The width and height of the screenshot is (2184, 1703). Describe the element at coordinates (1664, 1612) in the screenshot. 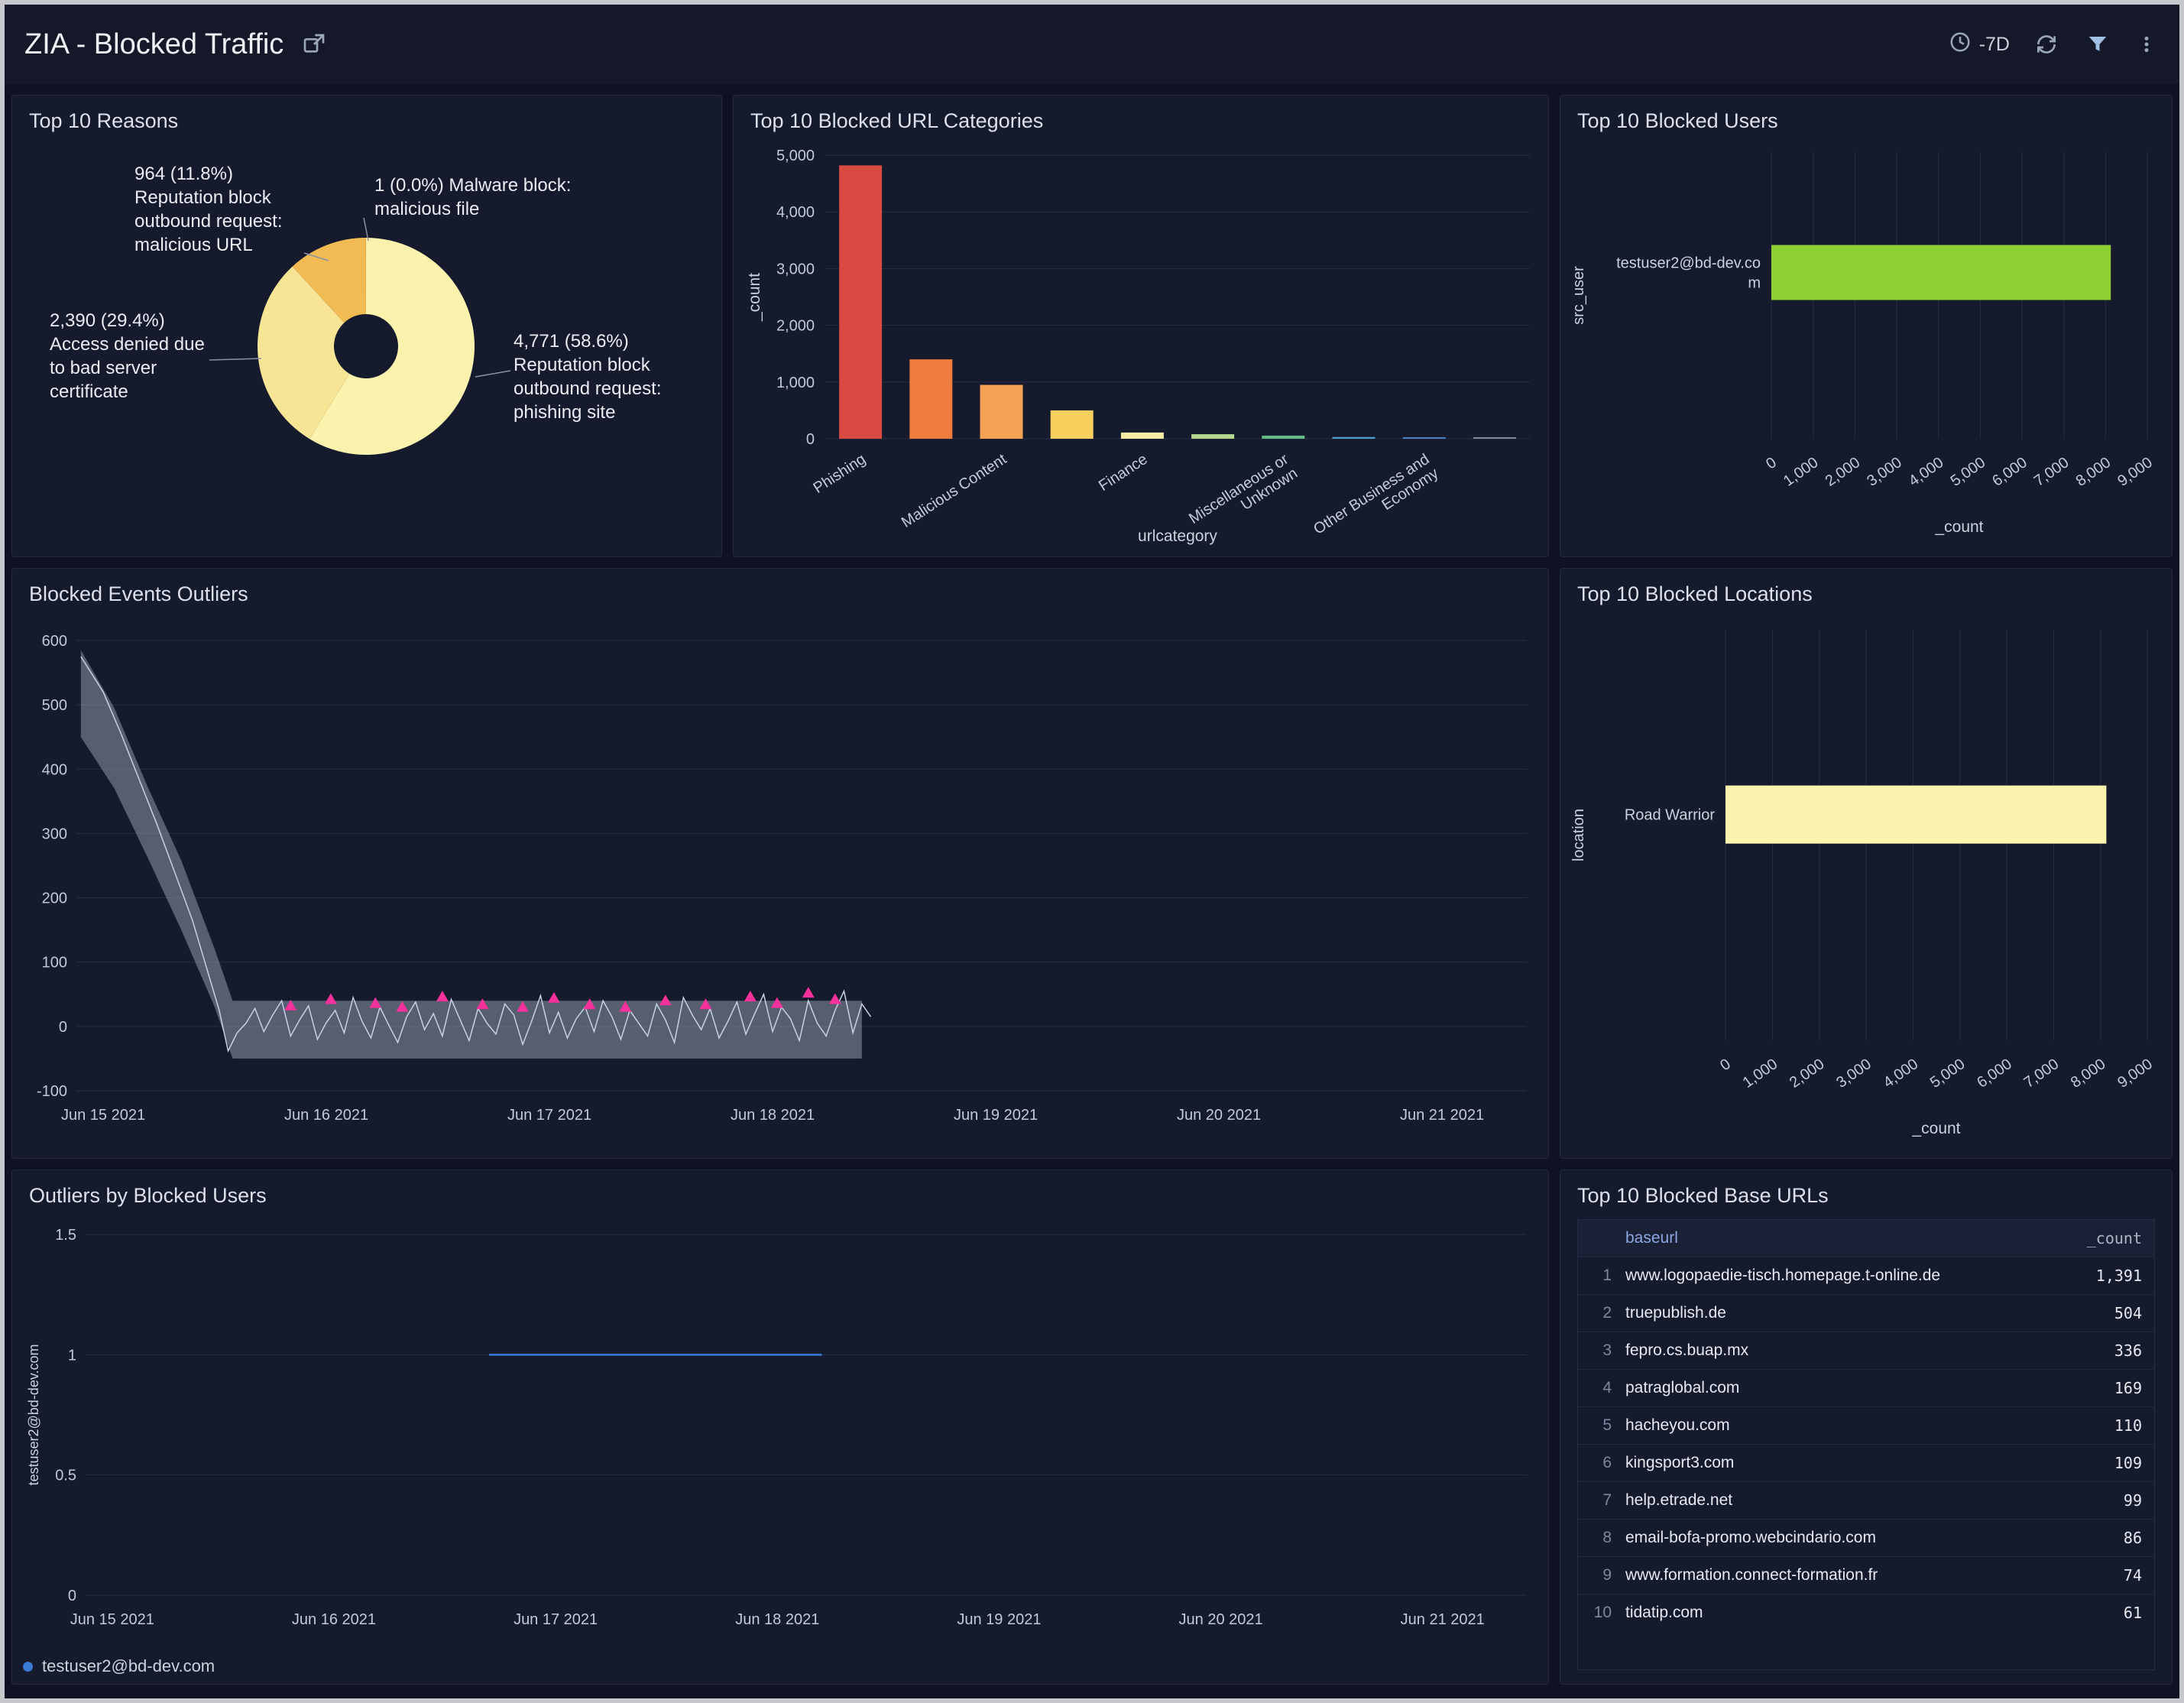

I see `baseurl-cell: tidatip.com` at that location.